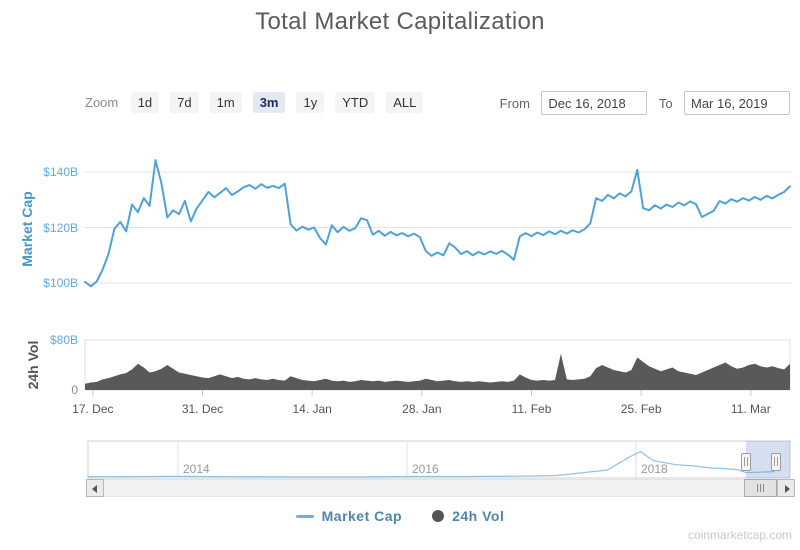 Image resolution: width=800 pixels, height=550 pixels. Describe the element at coordinates (304, 516) in the screenshot. I see `legend-line-marker-icon` at that location.